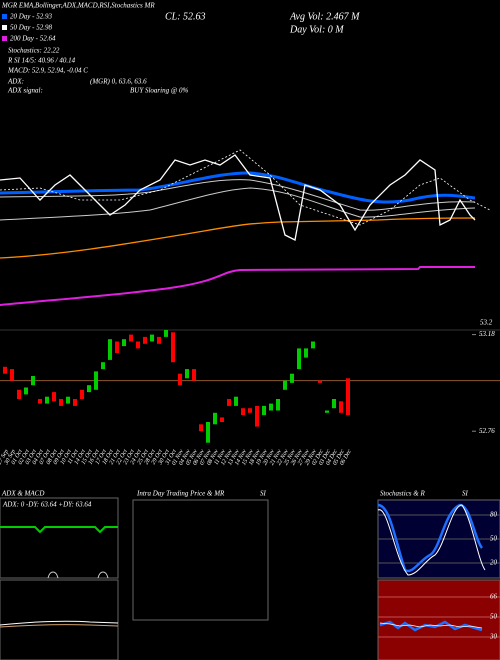 This screenshot has width=500, height=660. What do you see at coordinates (180, 494) in the screenshot?
I see `intraday-title: Intra Day Trading Price & MR` at bounding box center [180, 494].